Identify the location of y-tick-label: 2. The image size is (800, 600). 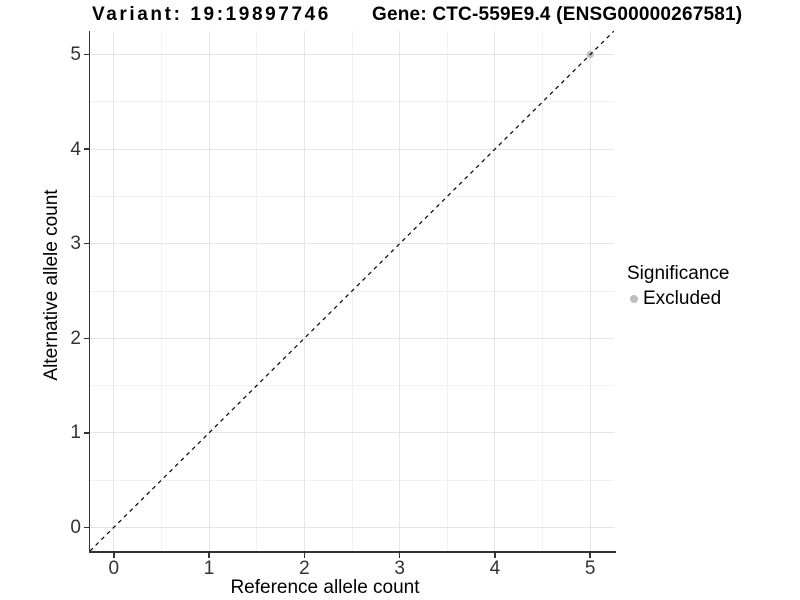
(75, 338).